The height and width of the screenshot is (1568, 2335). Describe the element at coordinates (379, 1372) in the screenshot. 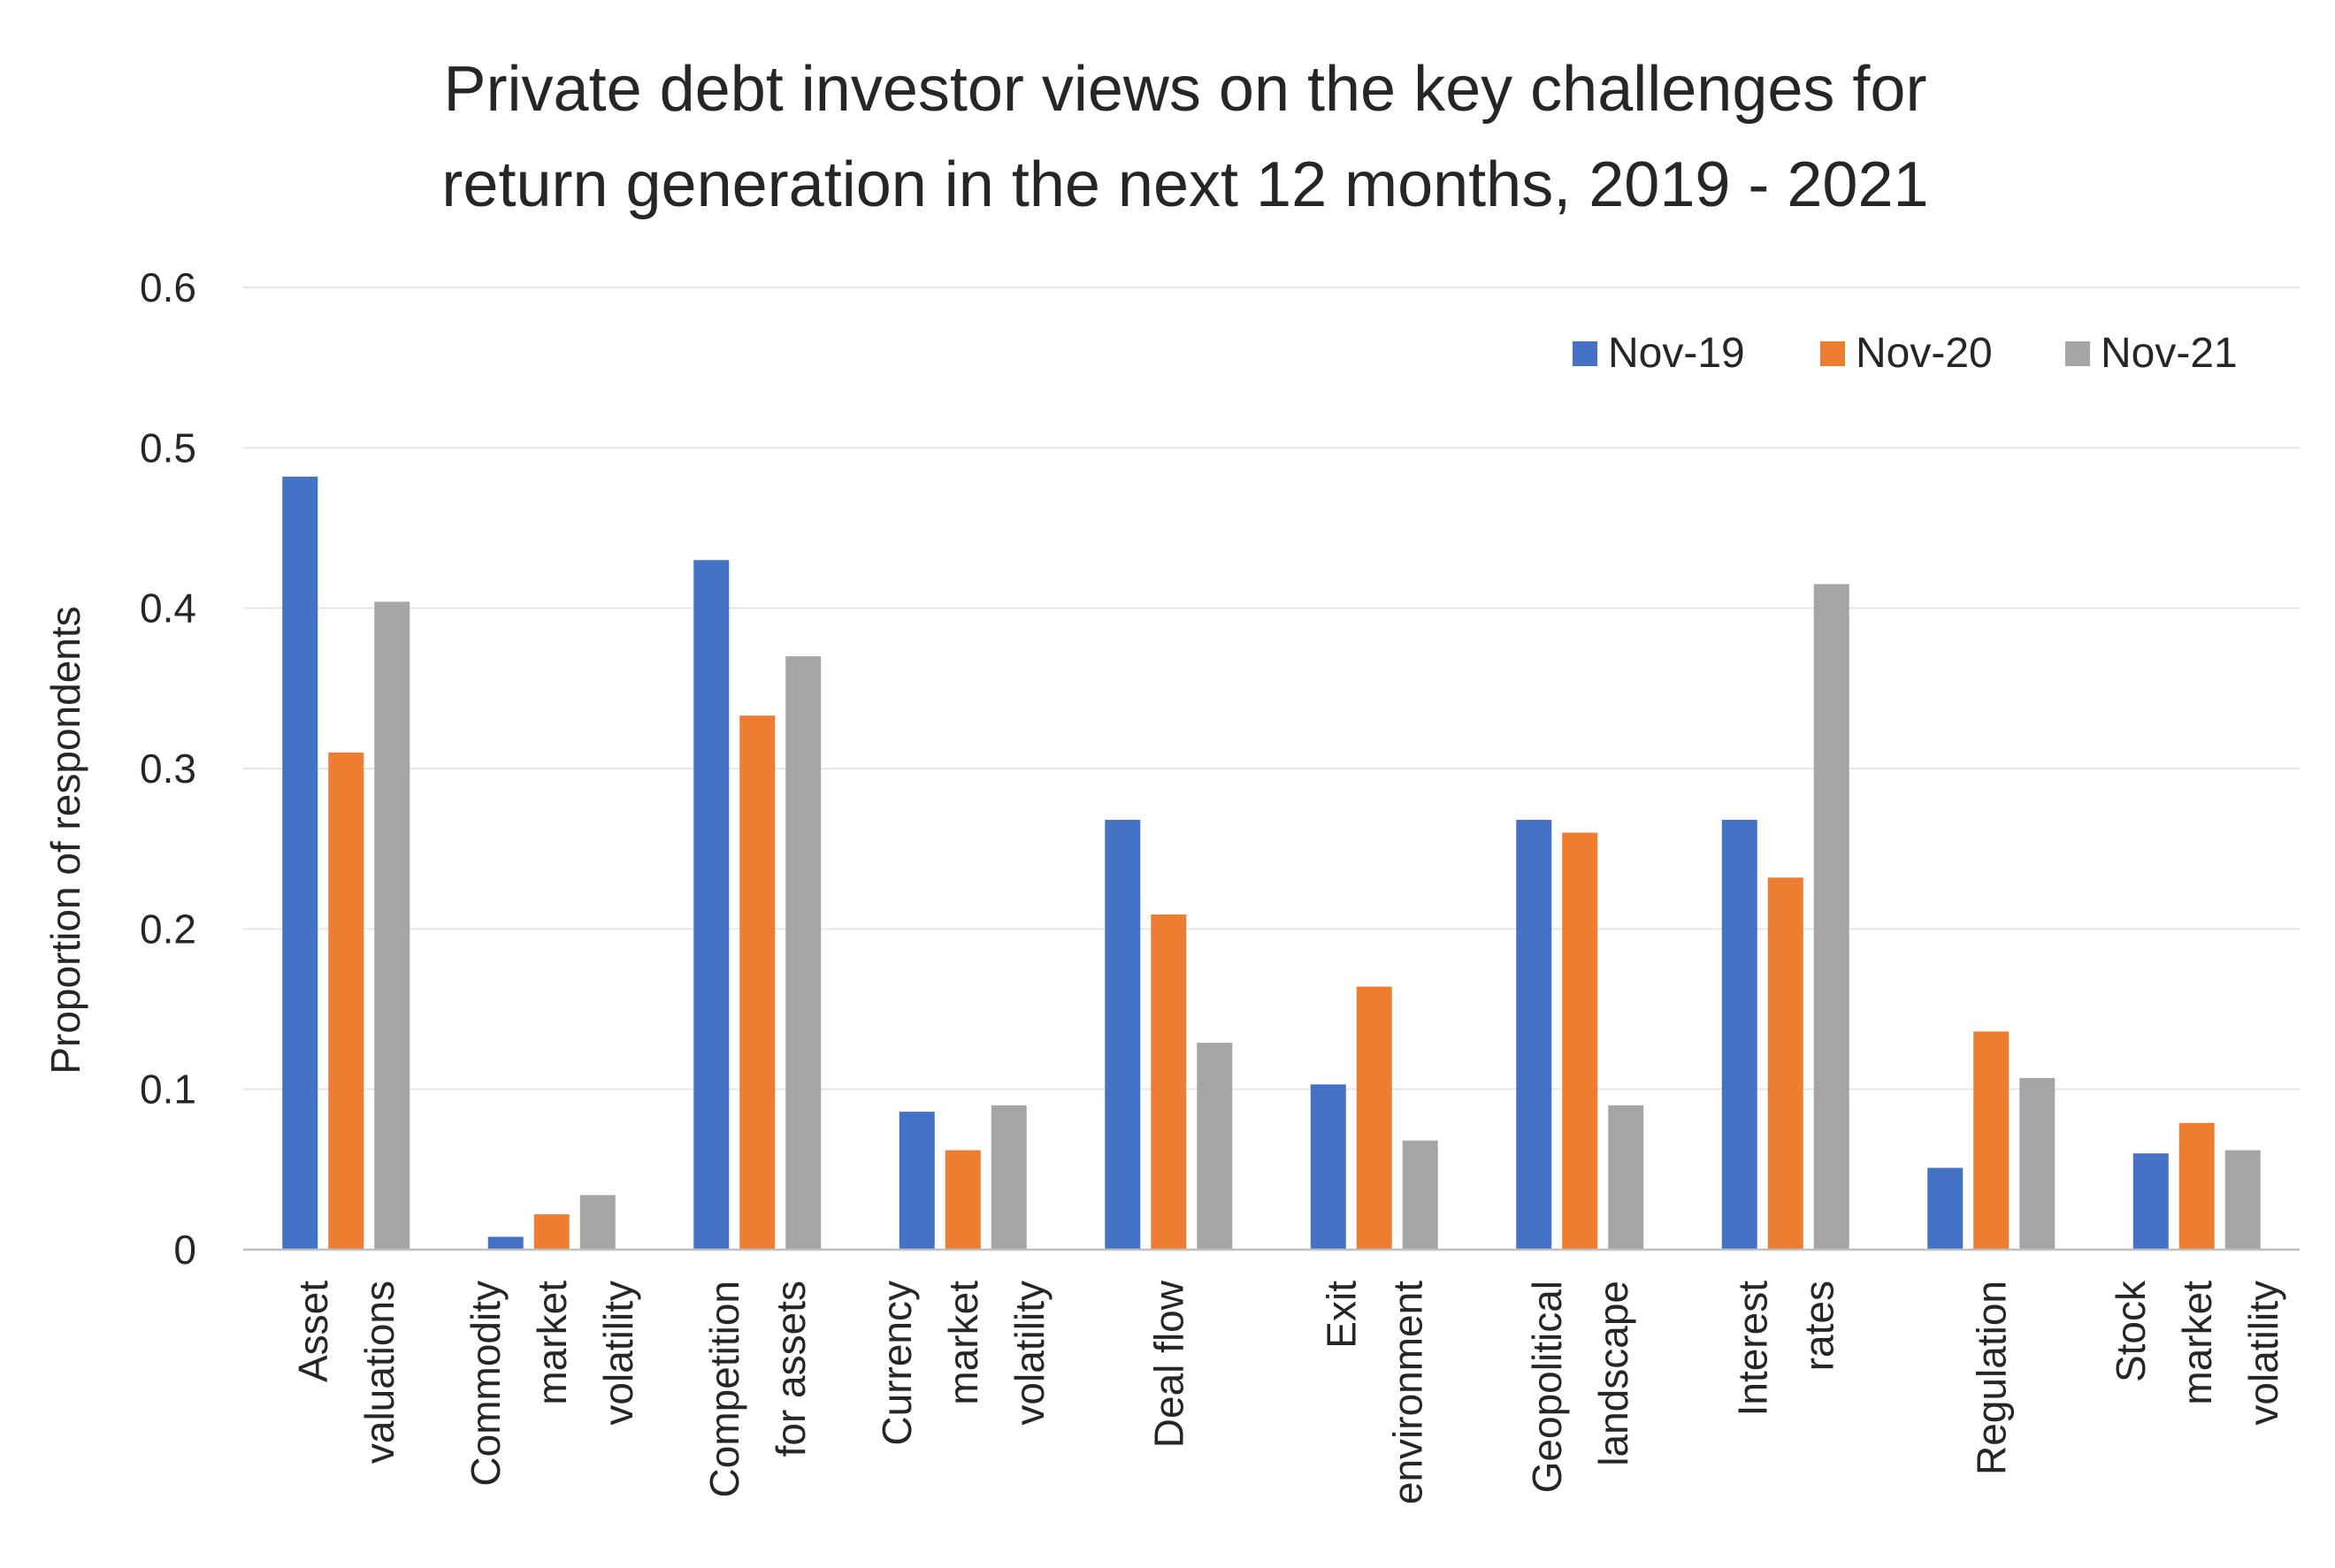

I see `x-category-label-line: valuations` at that location.